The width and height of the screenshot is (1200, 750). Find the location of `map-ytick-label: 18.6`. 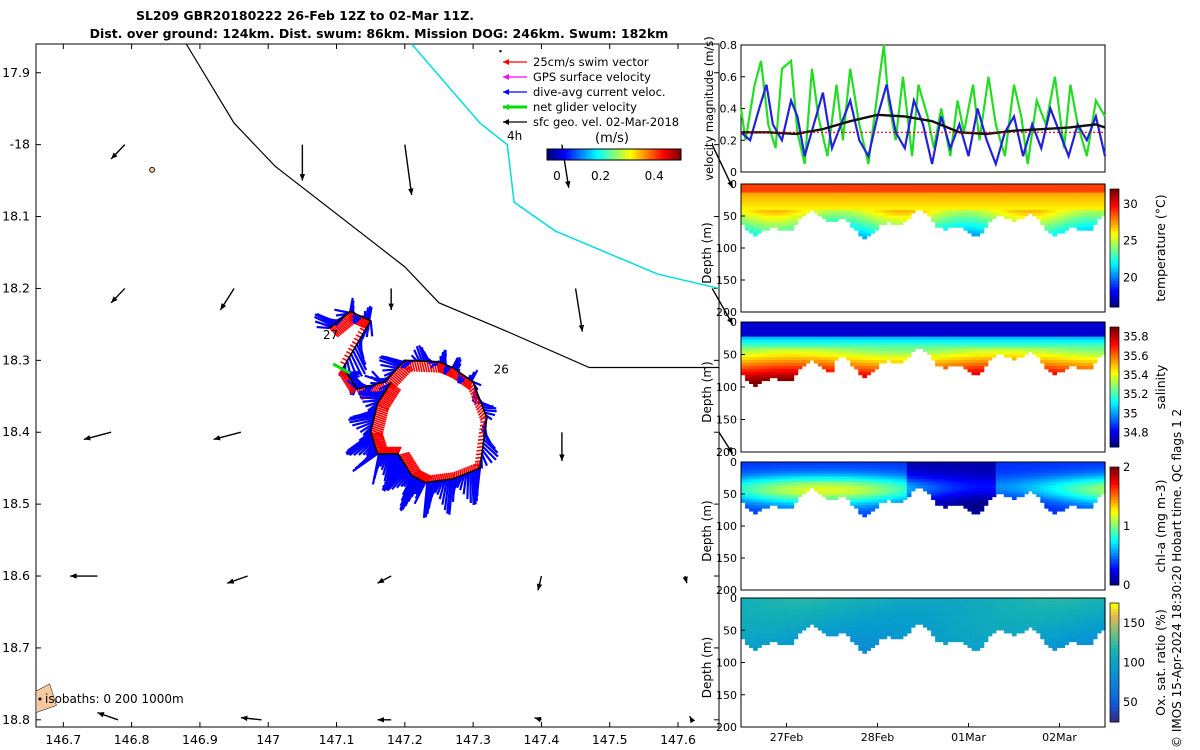

map-ytick-label: 18.6 is located at coordinates (16, 575).